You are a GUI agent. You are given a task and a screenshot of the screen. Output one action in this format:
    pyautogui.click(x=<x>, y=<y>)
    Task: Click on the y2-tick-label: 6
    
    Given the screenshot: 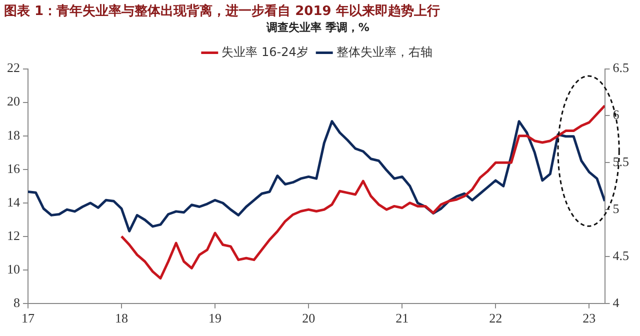 What is the action you would take?
    pyautogui.click(x=616, y=114)
    